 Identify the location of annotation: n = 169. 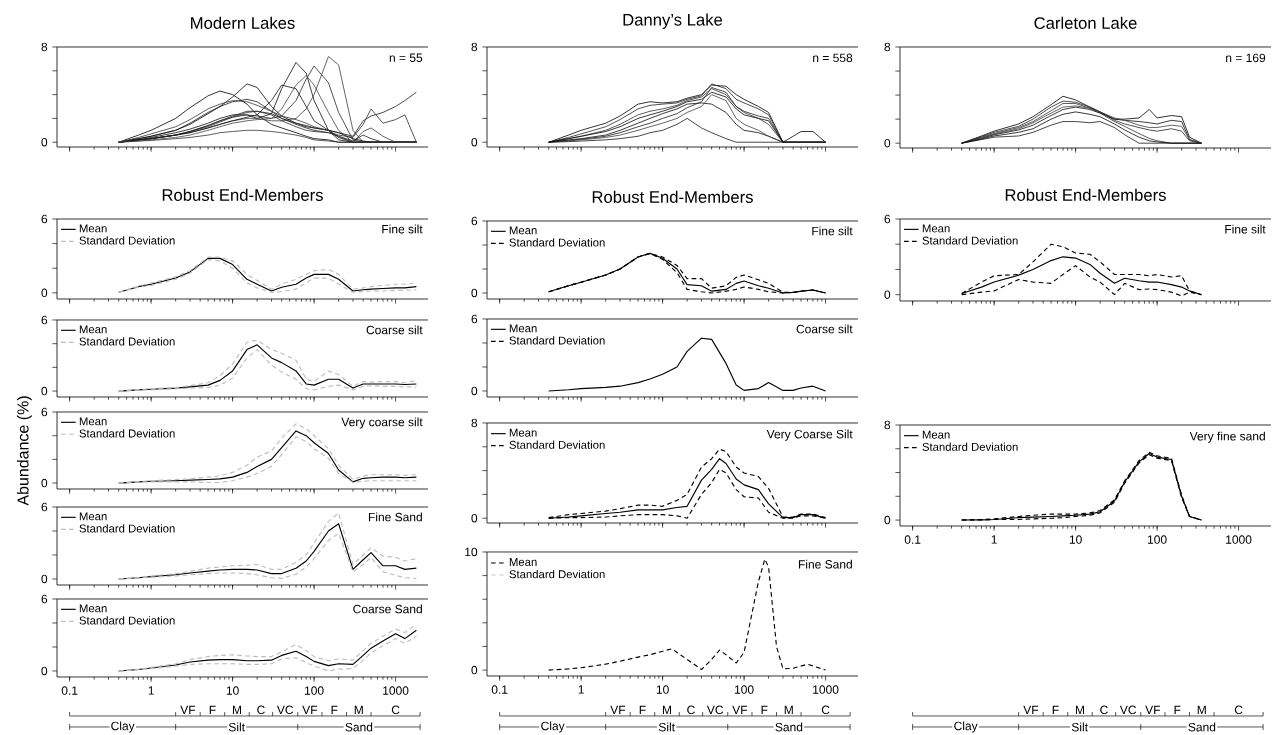
(1246, 58).